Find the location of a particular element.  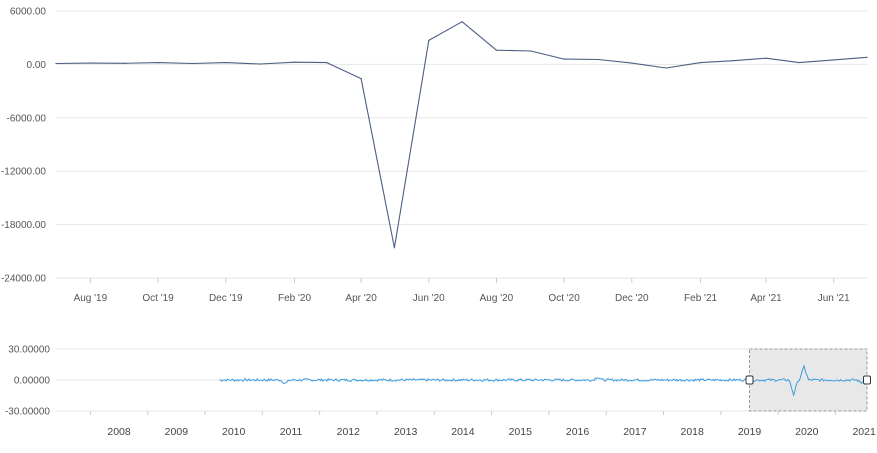

navigator-x-tick-label: 2021 is located at coordinates (864, 432).